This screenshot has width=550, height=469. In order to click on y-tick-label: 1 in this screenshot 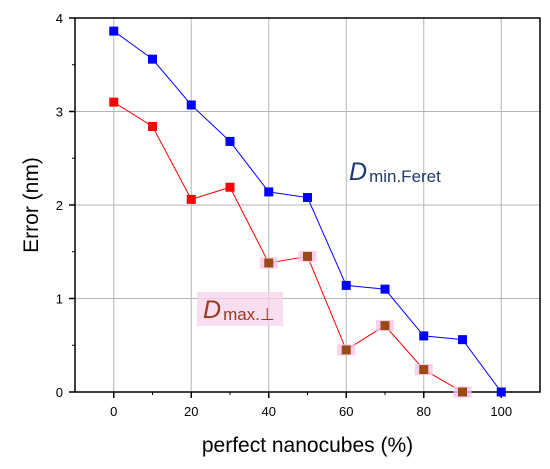, I will do `click(59, 299)`.